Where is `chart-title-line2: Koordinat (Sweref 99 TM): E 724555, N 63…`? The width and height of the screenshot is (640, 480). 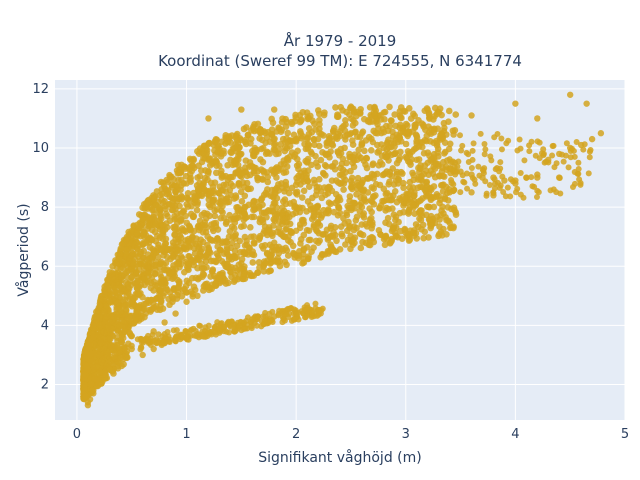
chart-title-line2: Koordinat (Sweref 99 TM): E 724555, N 63… is located at coordinates (340, 61).